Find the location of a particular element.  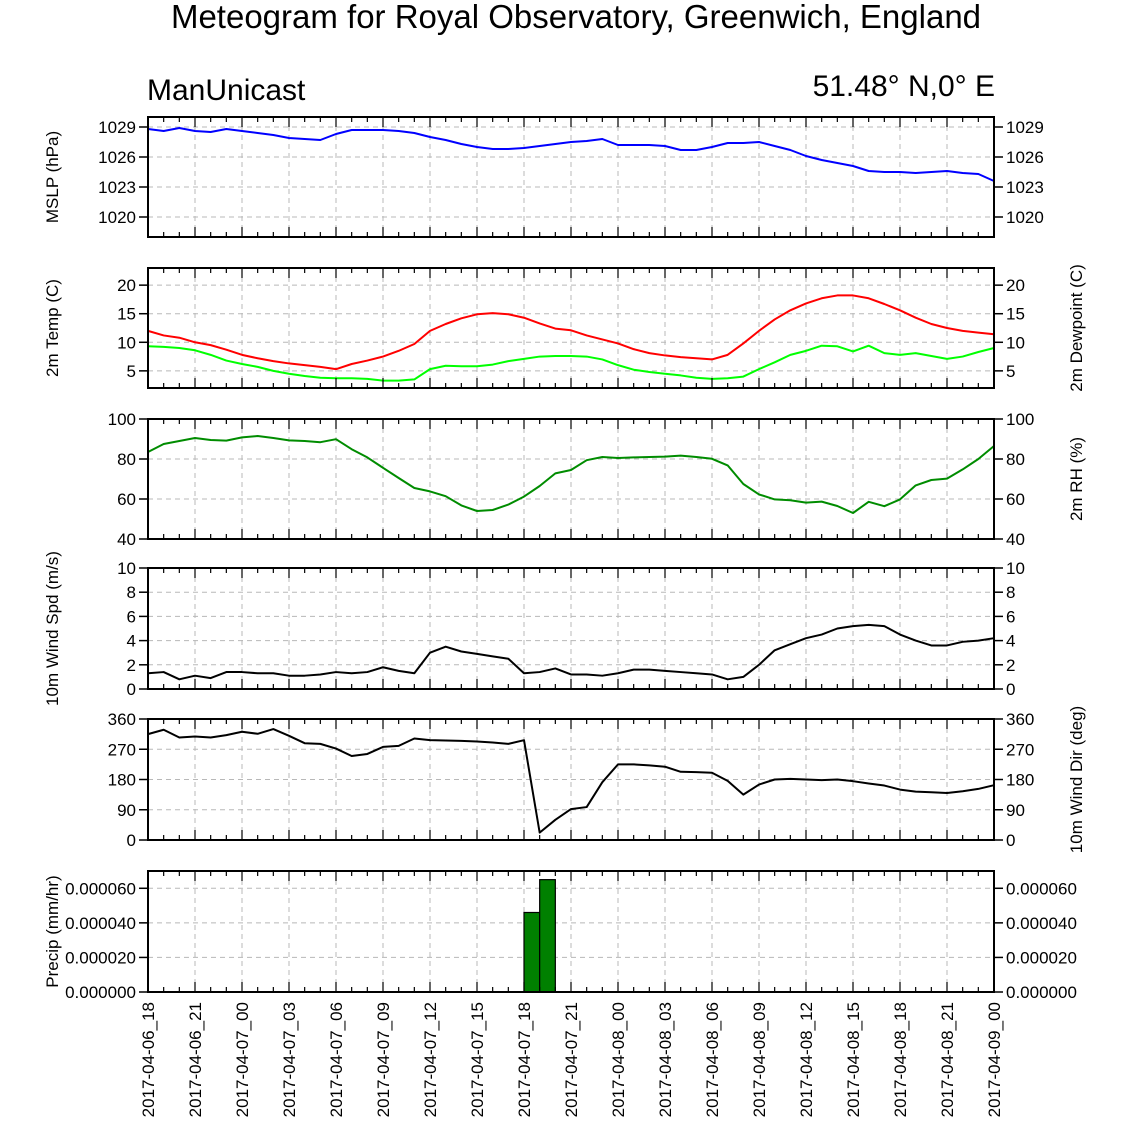

y-tick-label-left: 1029 is located at coordinates (117, 127).